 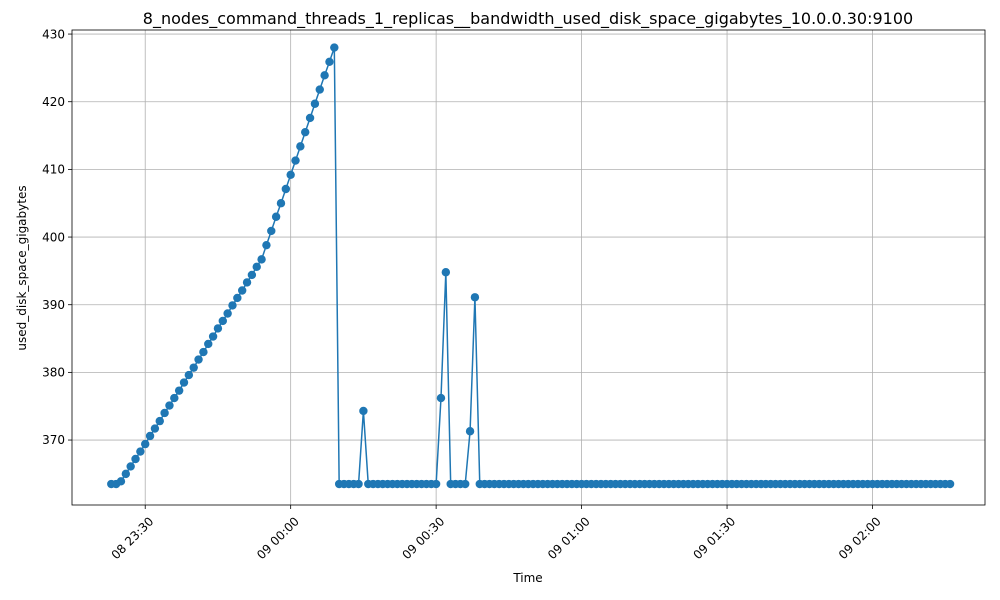 What do you see at coordinates (53, 237) in the screenshot?
I see `y-tick-label: 400` at bounding box center [53, 237].